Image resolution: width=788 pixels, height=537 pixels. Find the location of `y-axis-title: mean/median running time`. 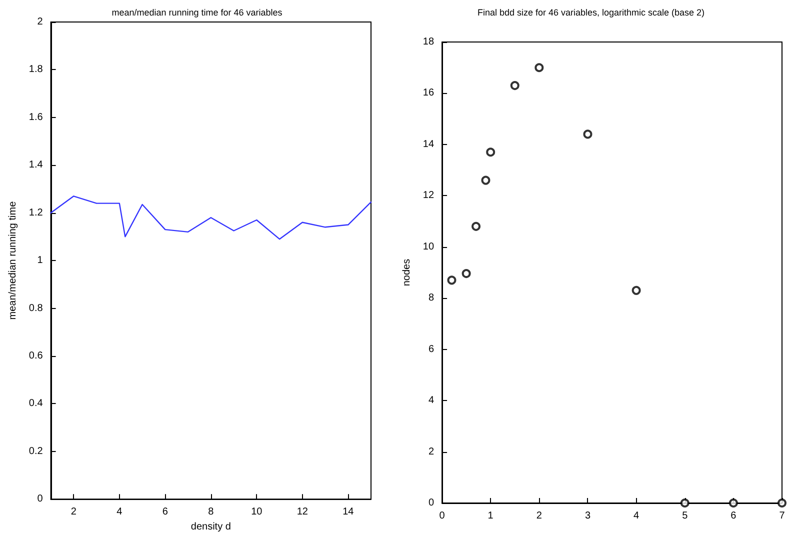

y-axis-title: mean/median running time is located at coordinates (13, 260).